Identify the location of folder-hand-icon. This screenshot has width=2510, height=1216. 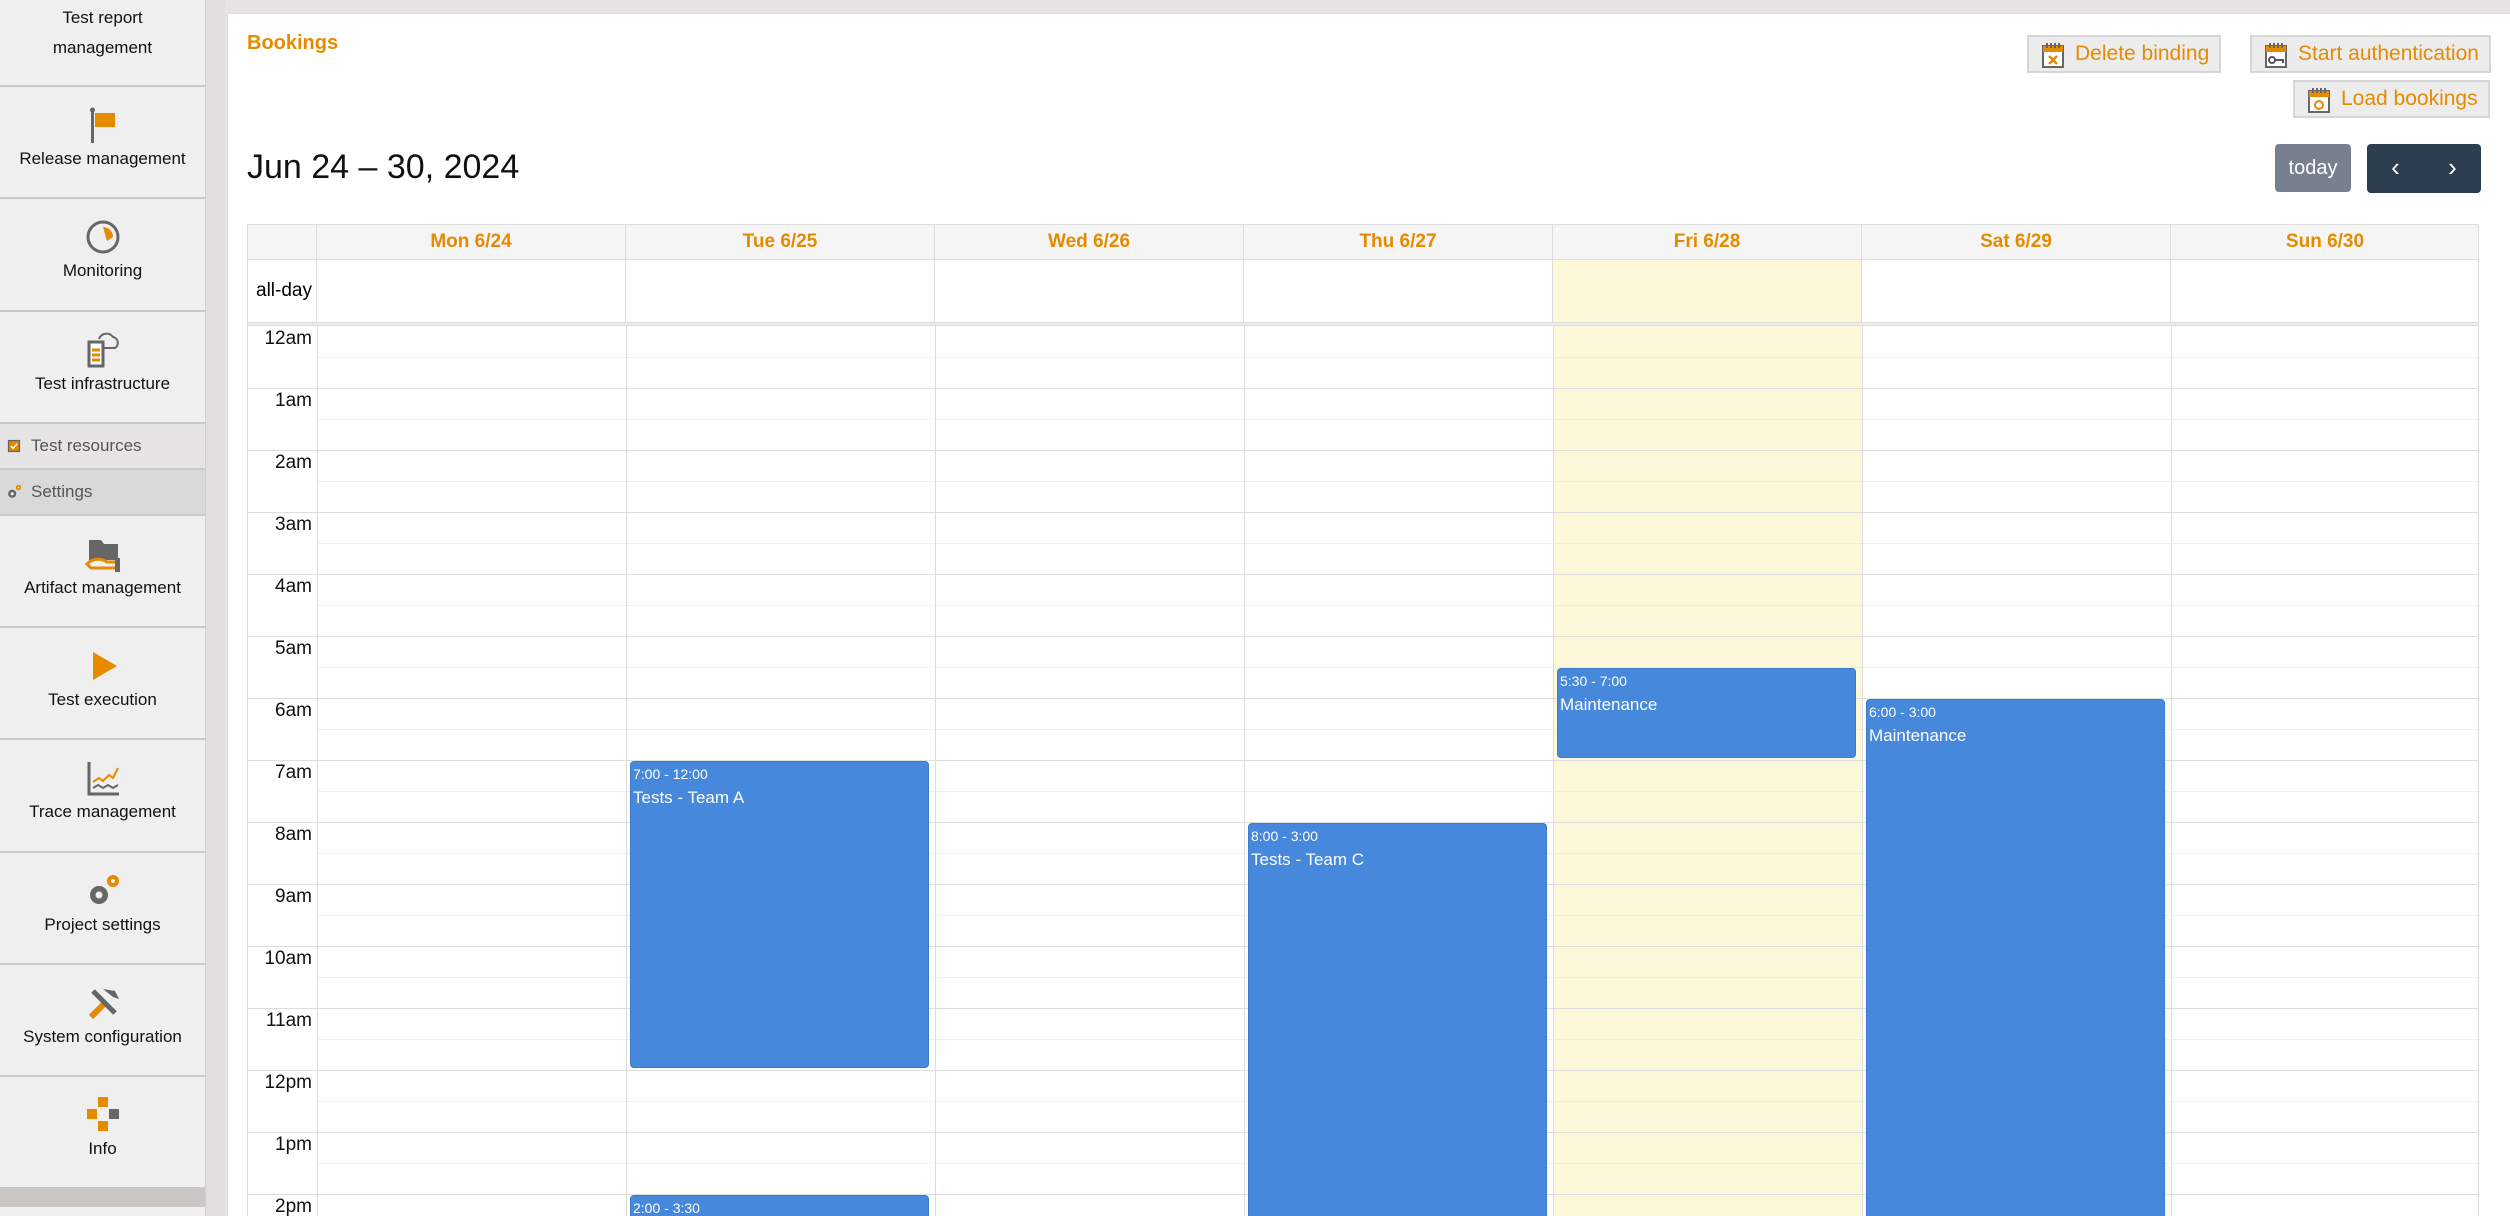
(102, 556).